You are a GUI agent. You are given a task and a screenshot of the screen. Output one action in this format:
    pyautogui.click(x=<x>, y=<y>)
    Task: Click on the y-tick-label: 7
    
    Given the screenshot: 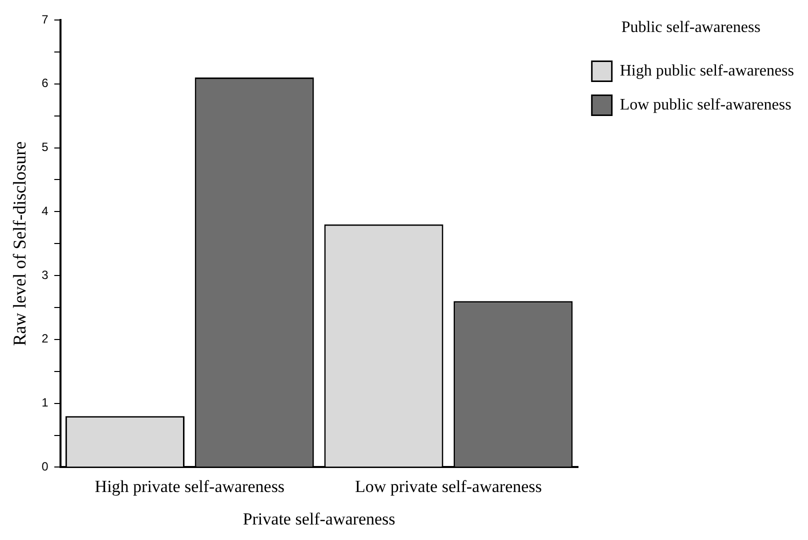 What is the action you would take?
    pyautogui.click(x=45, y=19)
    